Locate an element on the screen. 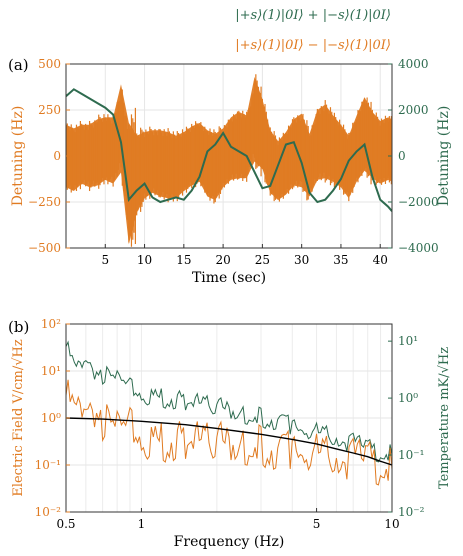 This screenshot has height=556, width=463. y-tick-label-a-left: −250 is located at coordinates (44, 202).